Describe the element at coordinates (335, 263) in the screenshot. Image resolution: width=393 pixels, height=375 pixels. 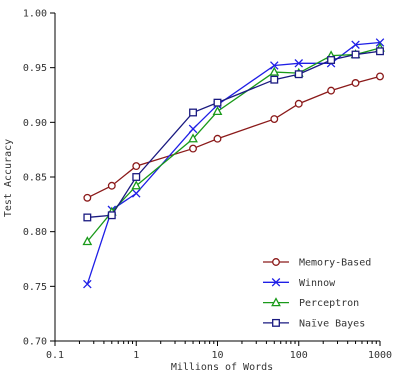
I see `legend-label: Memory-Based` at that location.